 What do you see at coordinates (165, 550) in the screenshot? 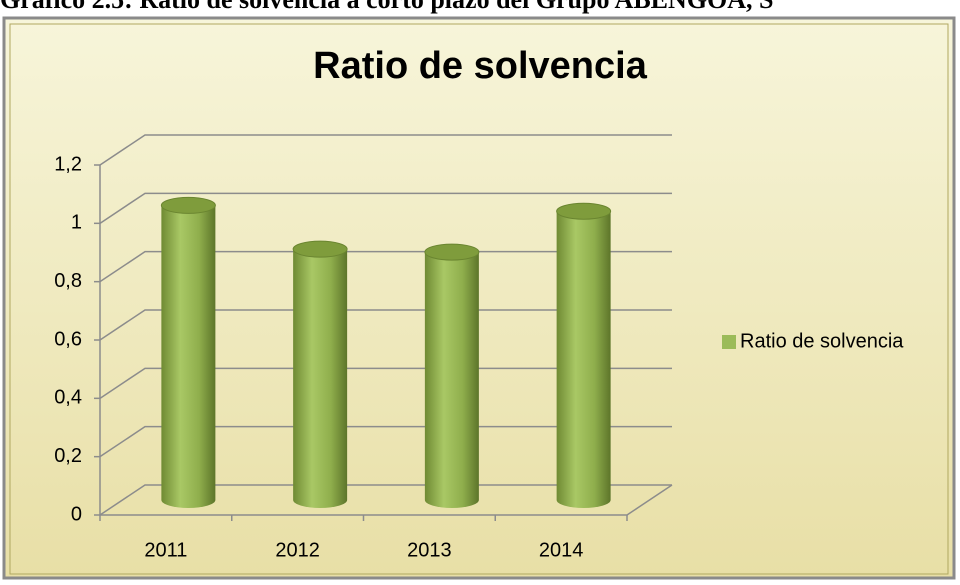
I see `x-tick-label: 2011` at bounding box center [165, 550].